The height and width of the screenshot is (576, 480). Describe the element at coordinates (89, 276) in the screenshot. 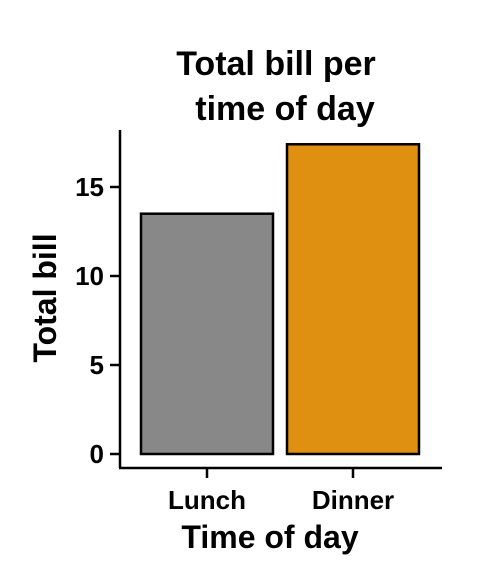

I see `y-tick-label: 10` at that location.